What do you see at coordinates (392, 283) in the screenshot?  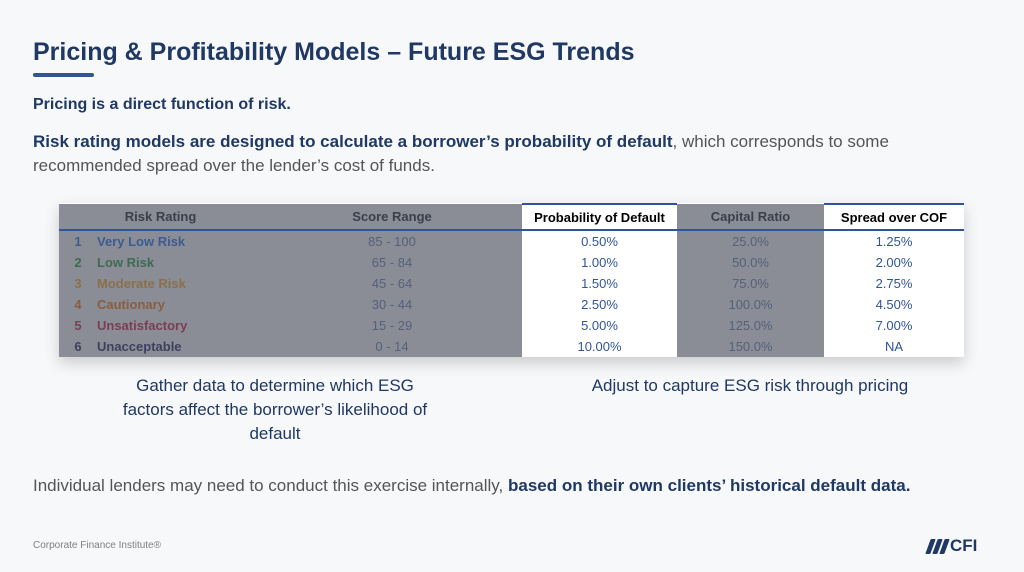 I see `score-range: 45 - 64` at bounding box center [392, 283].